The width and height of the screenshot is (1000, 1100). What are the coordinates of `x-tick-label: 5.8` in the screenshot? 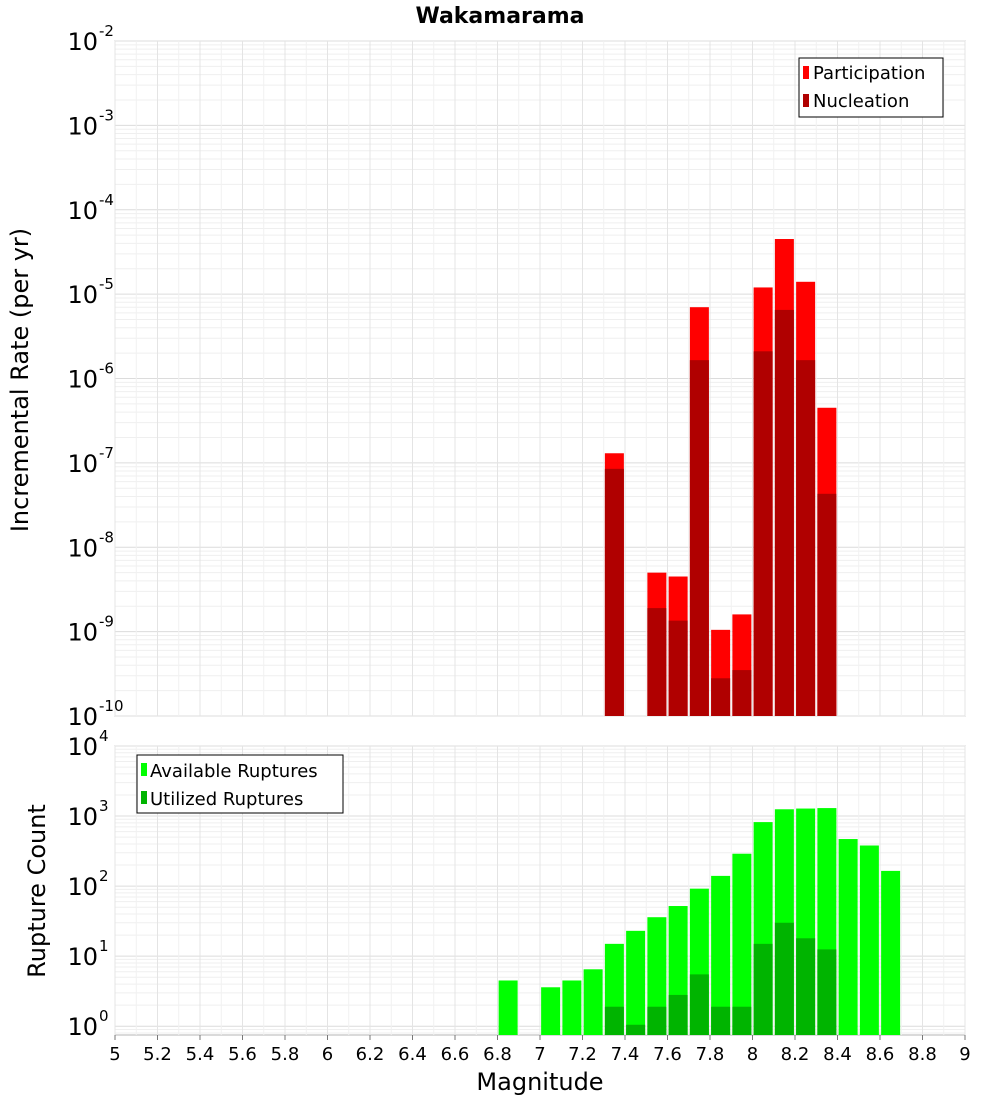 It's located at (285, 1054).